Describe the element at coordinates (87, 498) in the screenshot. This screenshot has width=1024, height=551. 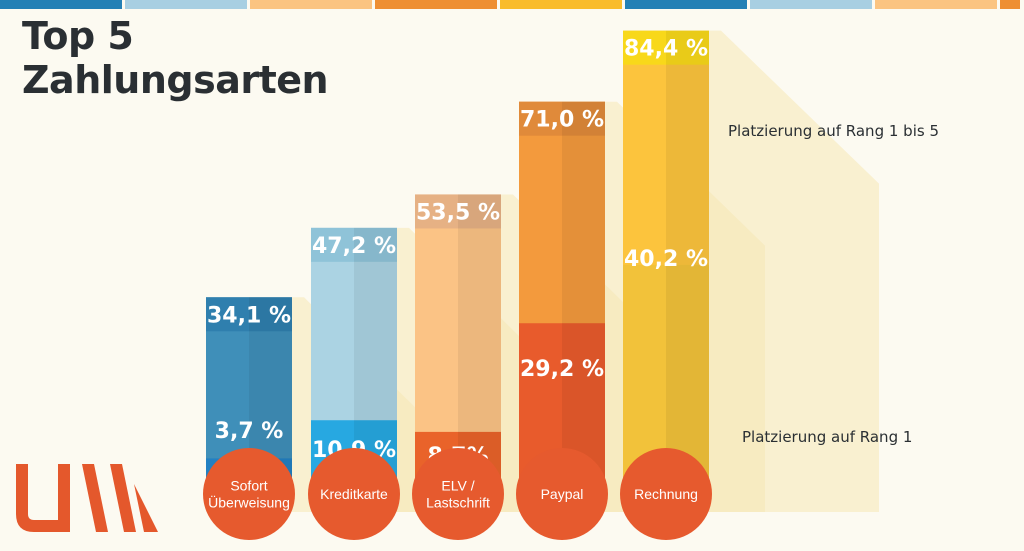
I see `company-logo` at that location.